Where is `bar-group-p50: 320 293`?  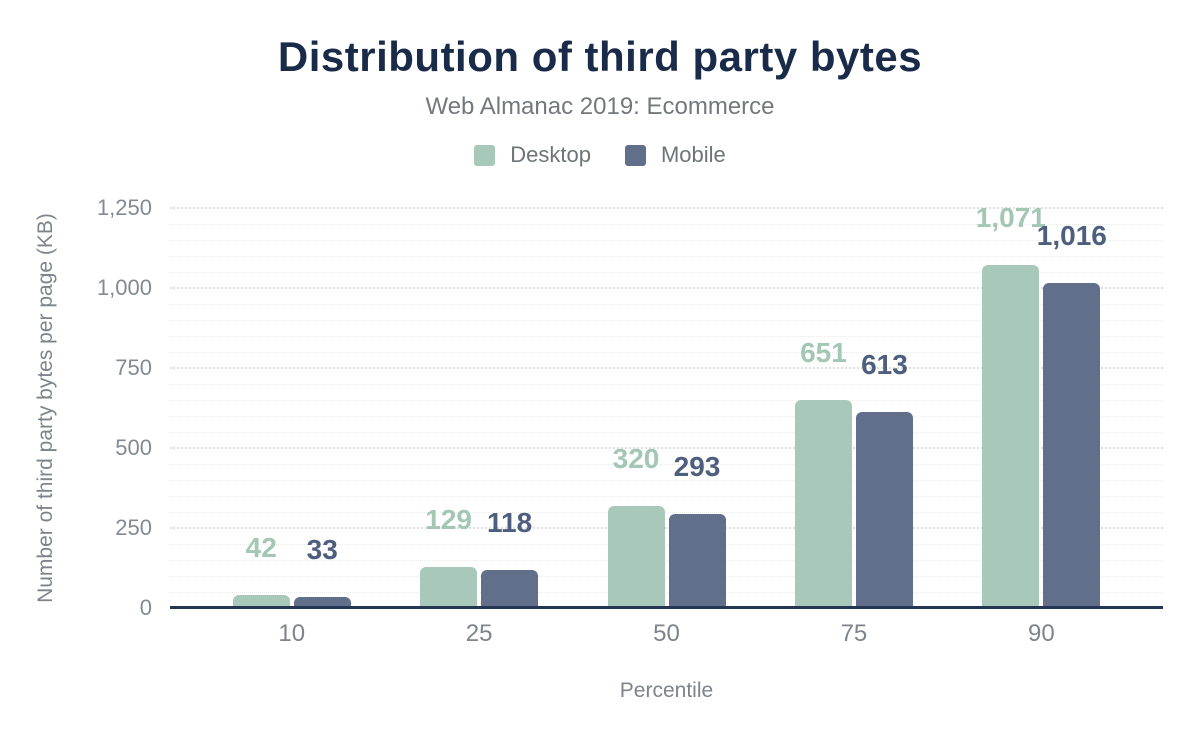 bar-group-p50: 320 293 is located at coordinates (666, 408).